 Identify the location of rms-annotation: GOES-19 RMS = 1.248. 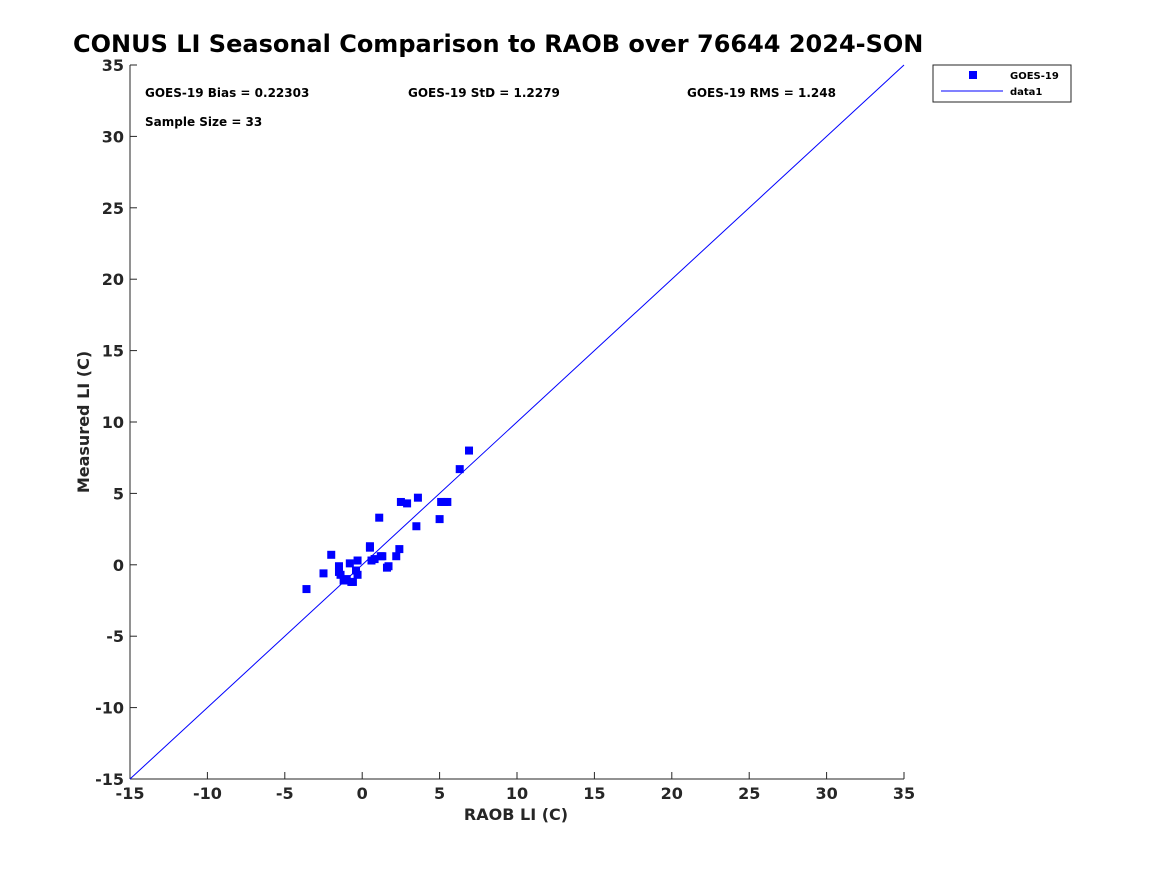
(761, 93).